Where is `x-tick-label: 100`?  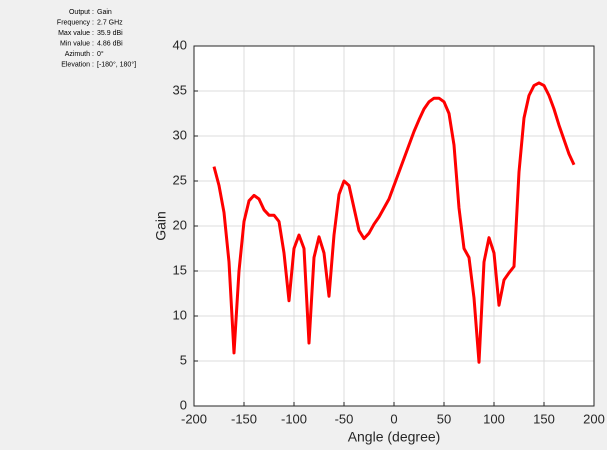 x-tick-label: 100 is located at coordinates (494, 418).